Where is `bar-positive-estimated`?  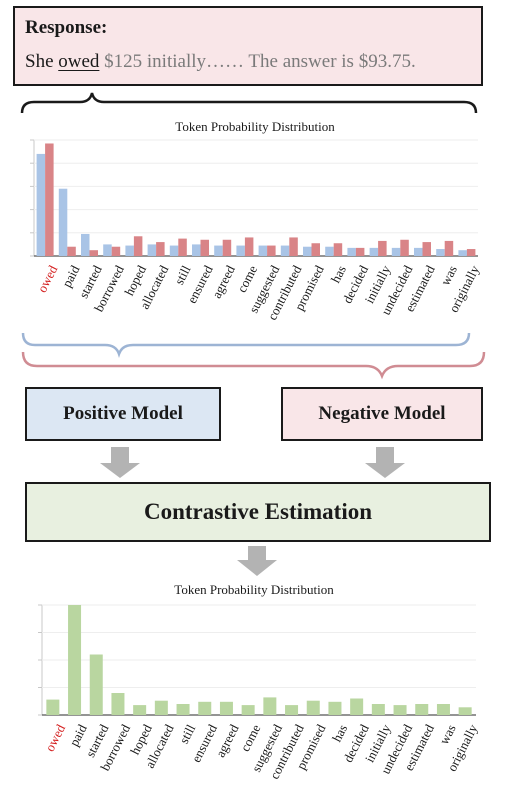 bar-positive-estimated is located at coordinates (418, 251).